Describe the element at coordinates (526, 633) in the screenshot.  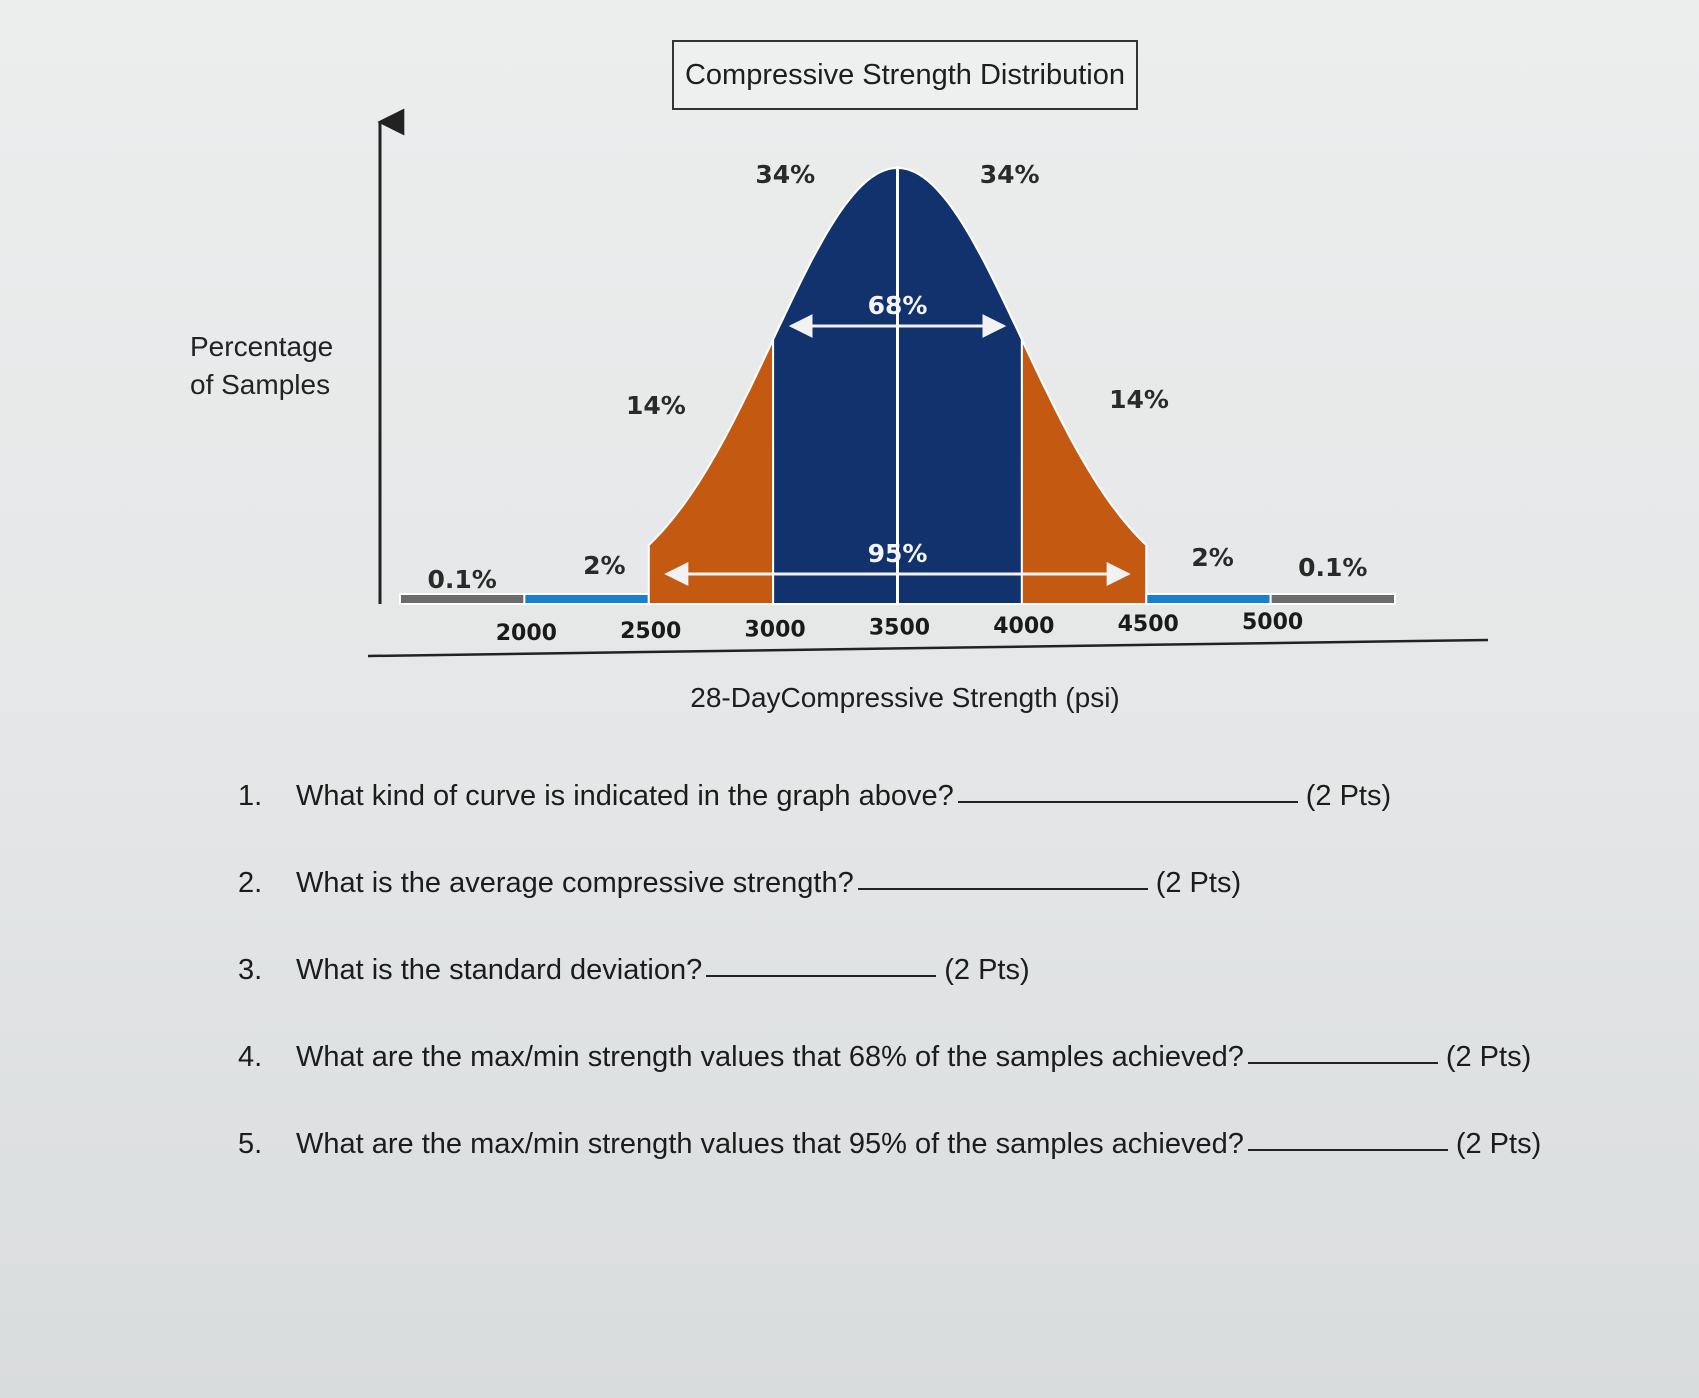
I see `x-tick-label: 2000` at that location.